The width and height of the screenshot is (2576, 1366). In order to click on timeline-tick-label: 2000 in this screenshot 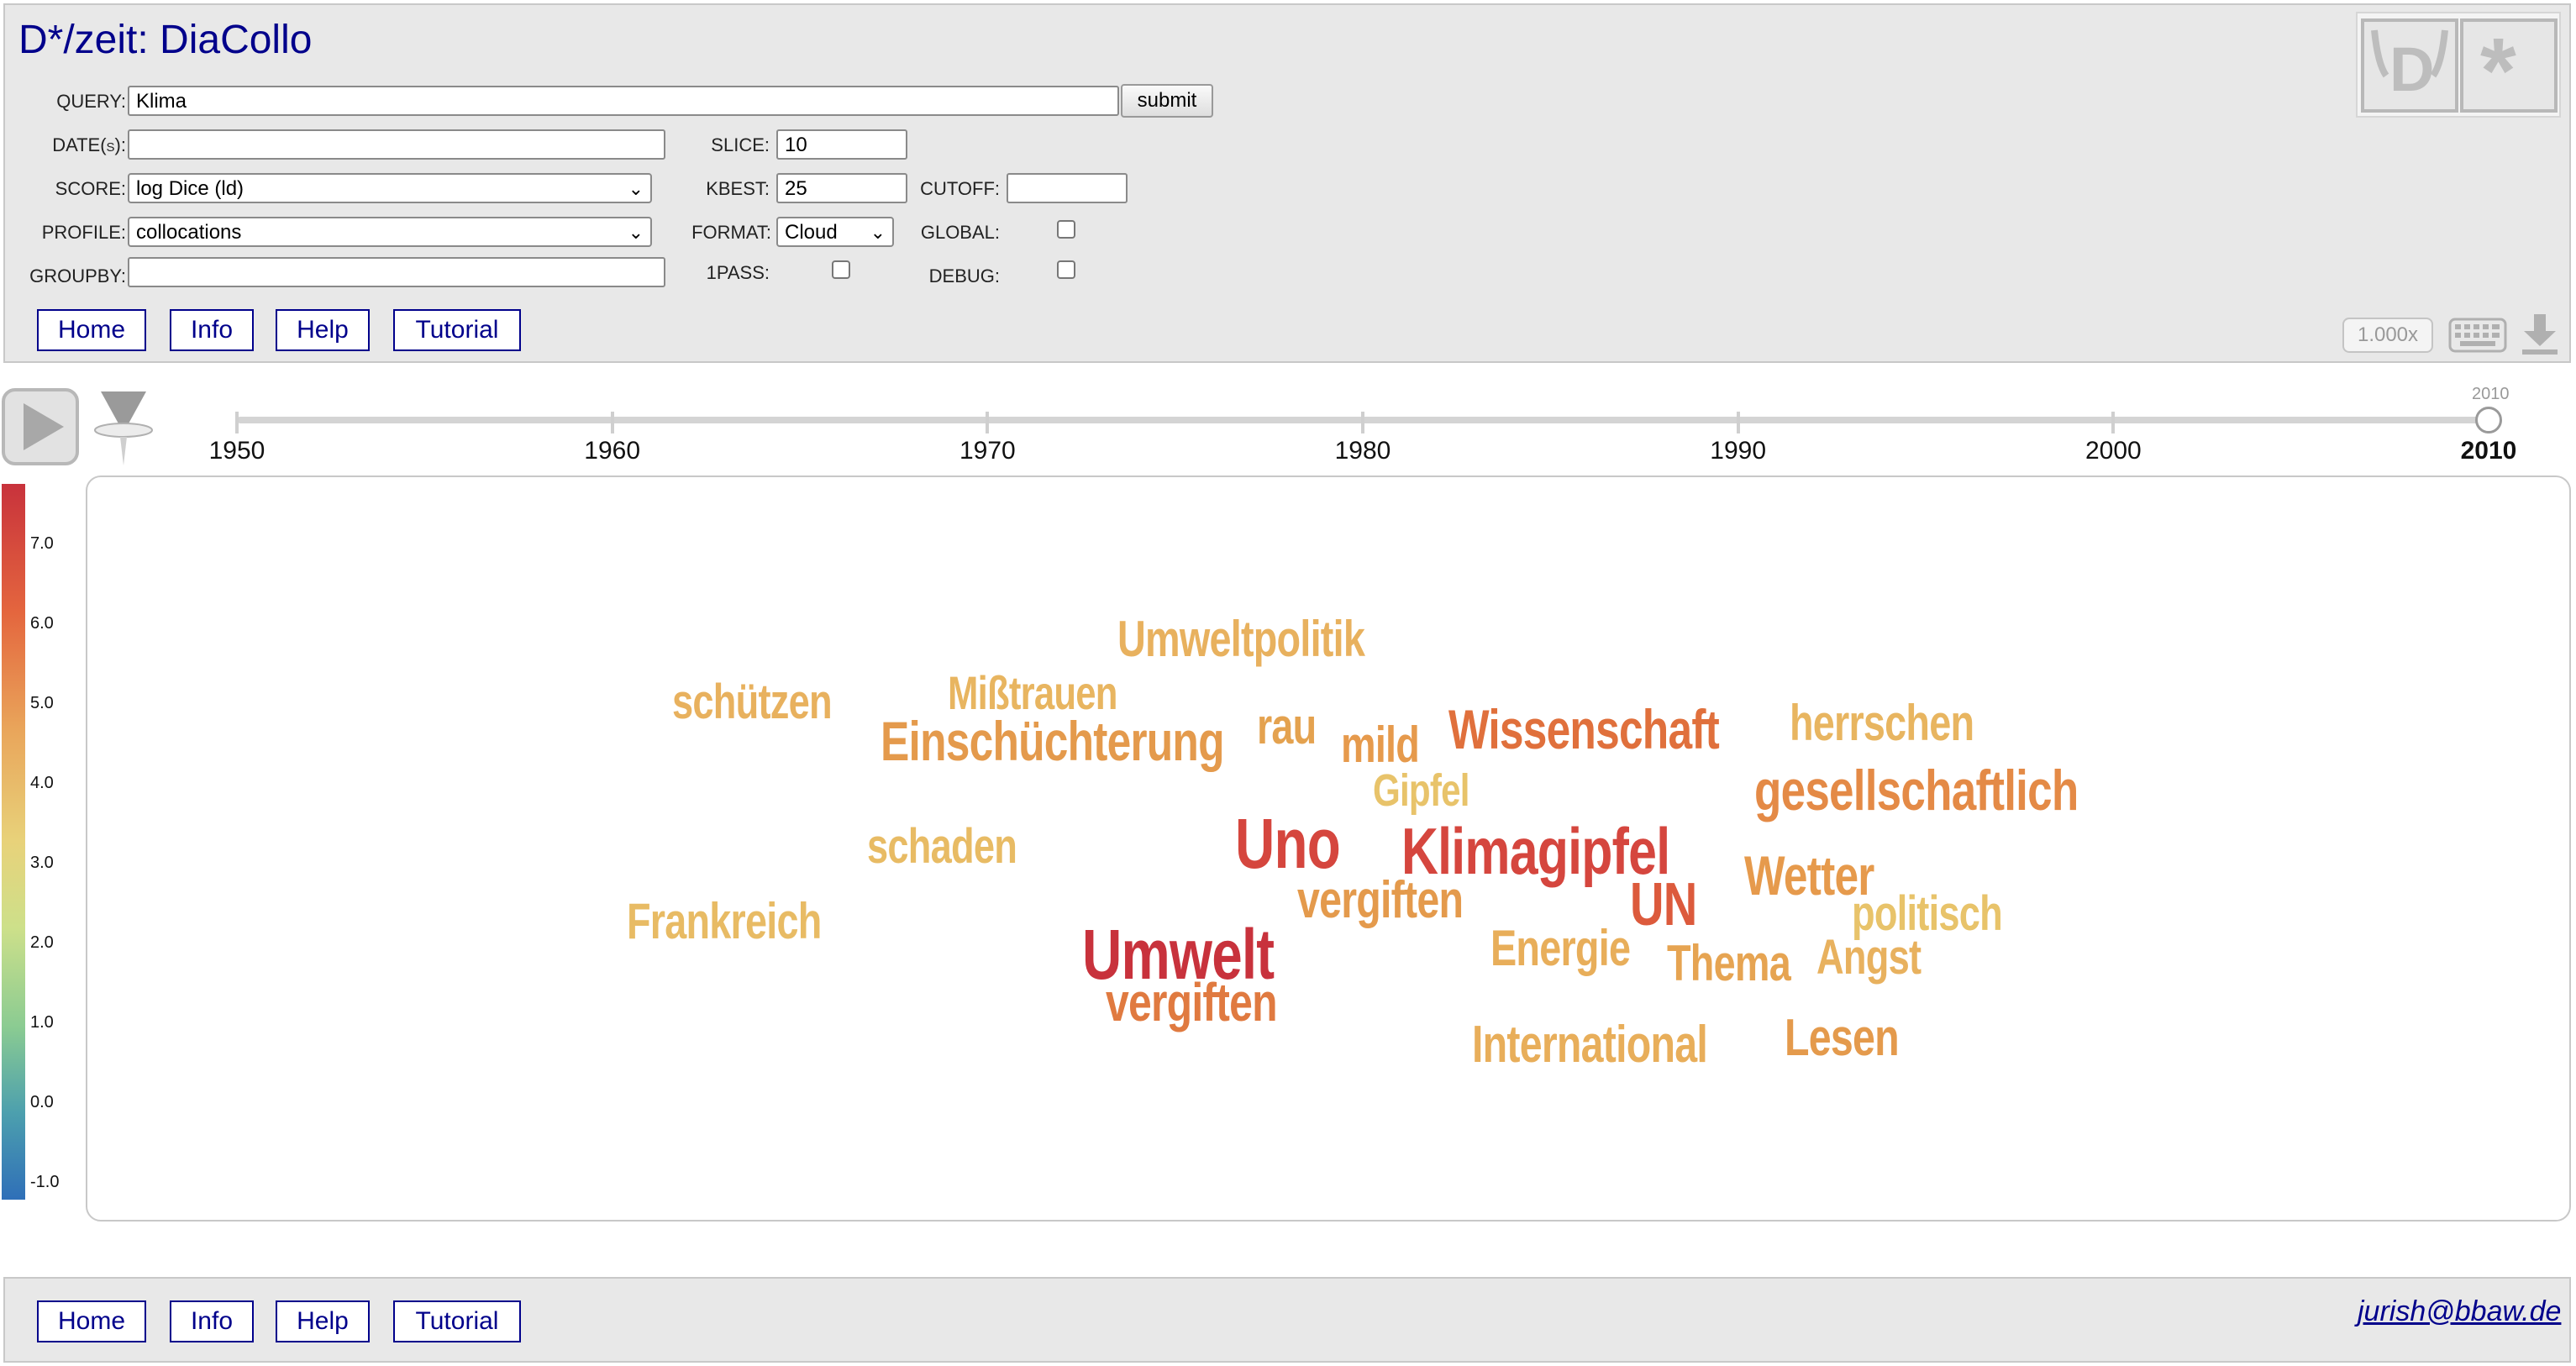, I will do `click(2113, 451)`.